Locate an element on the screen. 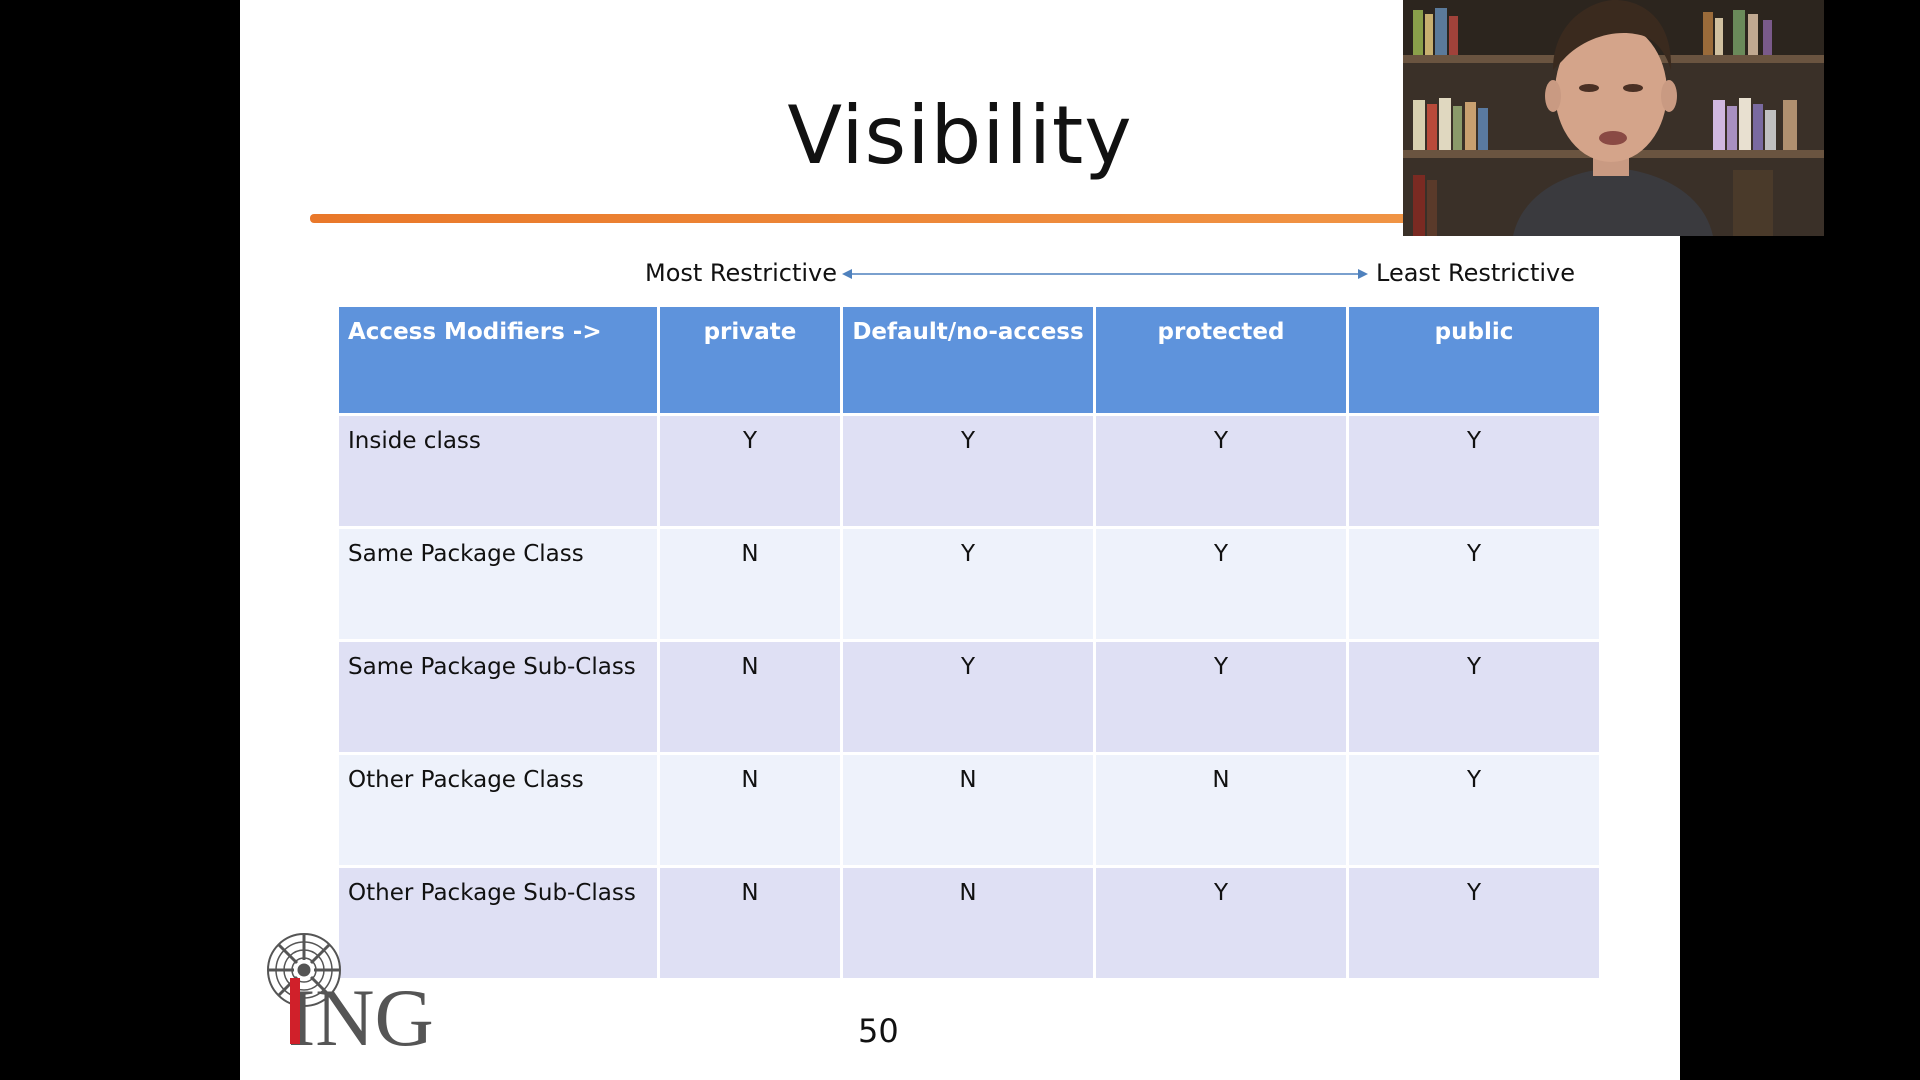 The width and height of the screenshot is (1920, 1080). table-row: Same Package Class N Y Y Y is located at coordinates (969, 584).